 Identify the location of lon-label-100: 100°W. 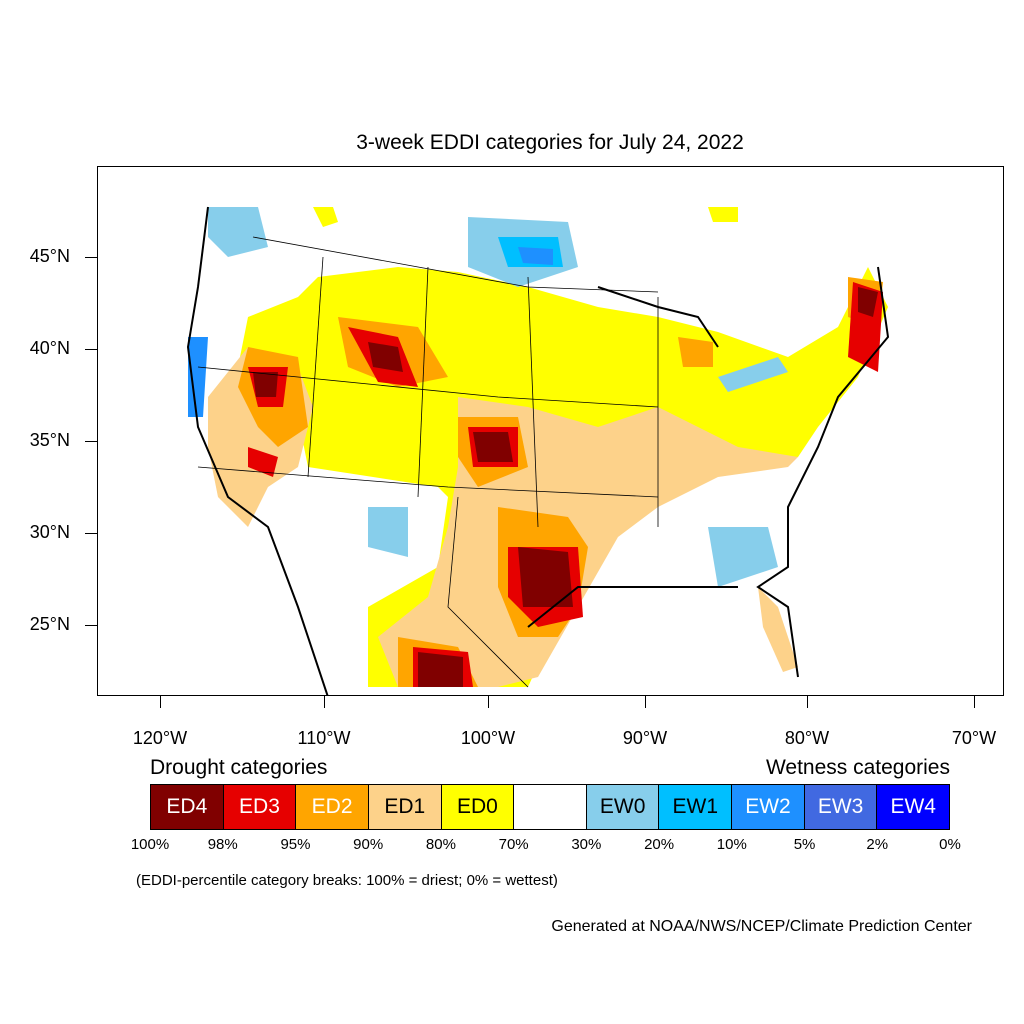
(488, 738).